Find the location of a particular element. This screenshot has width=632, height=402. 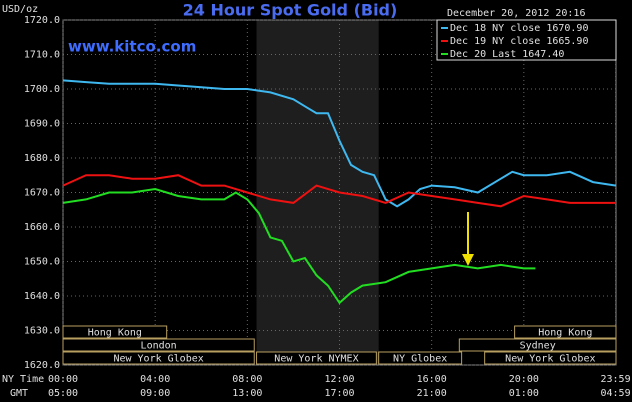

session-label: New York NYMEX is located at coordinates (316, 359).